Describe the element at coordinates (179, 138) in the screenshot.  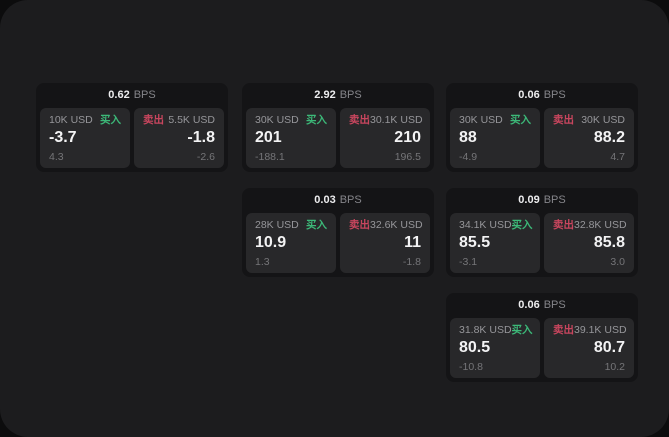
I see `sell-panel: 卖出 5.5K USD -1.8 -2.6` at that location.